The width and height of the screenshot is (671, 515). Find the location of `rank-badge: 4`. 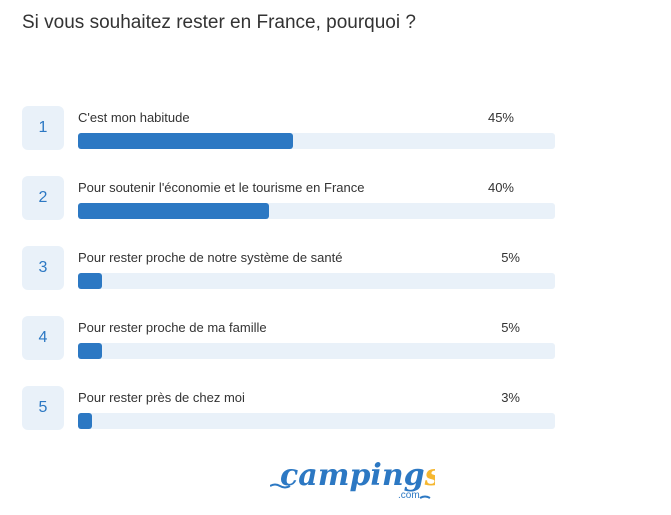

rank-badge: 4 is located at coordinates (43, 338).